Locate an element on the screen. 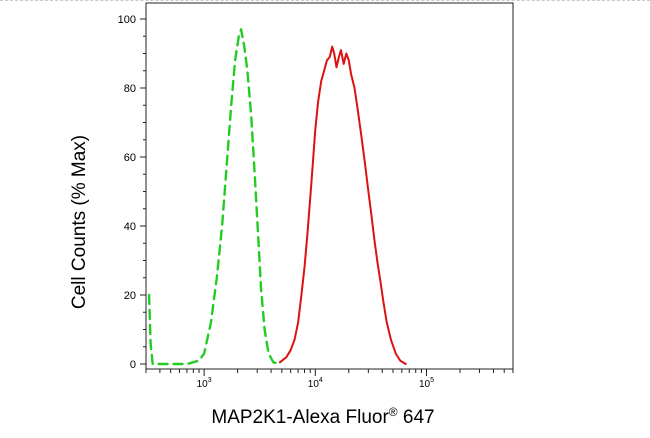 The height and width of the screenshot is (438, 650). x-tick-label: 10⁴ is located at coordinates (315, 383).